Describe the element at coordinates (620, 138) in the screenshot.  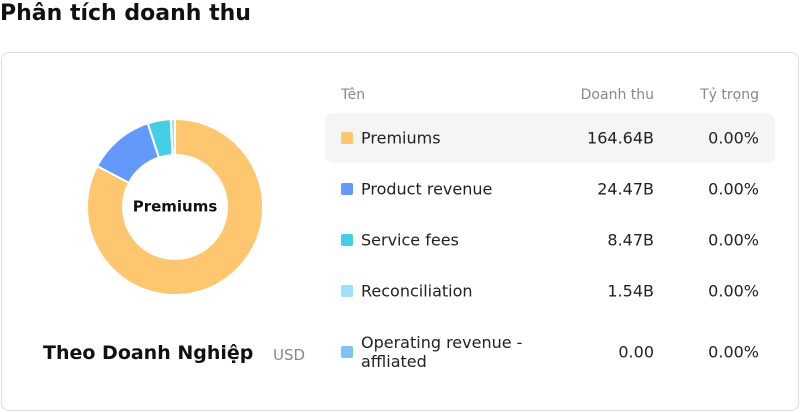
I see `row-revenue: 164.64B` at that location.